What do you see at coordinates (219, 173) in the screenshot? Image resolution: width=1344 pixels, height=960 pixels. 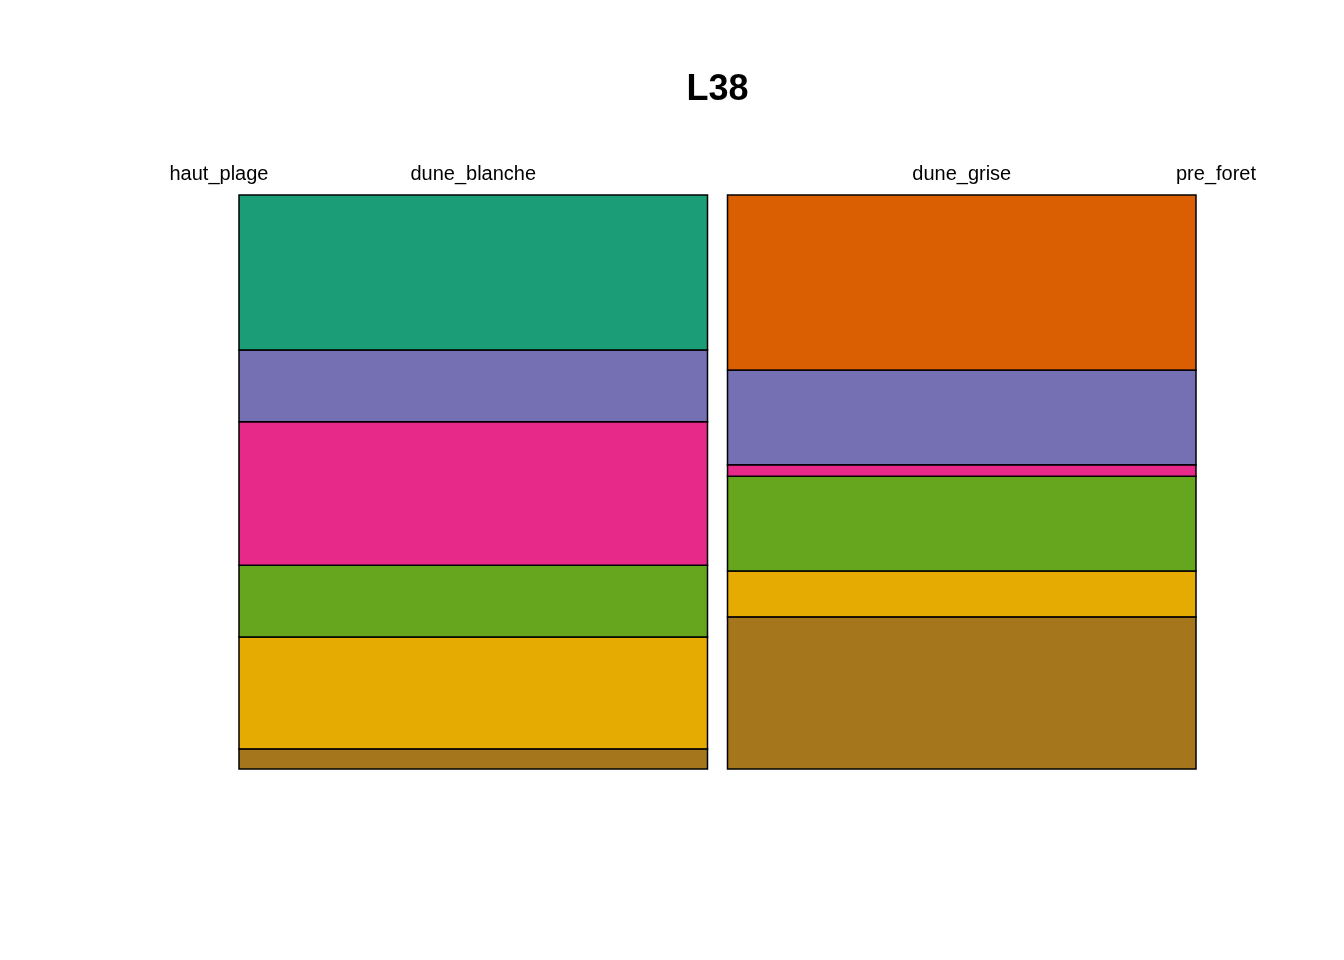 I see `x-tick-label: haut_plage` at bounding box center [219, 173].